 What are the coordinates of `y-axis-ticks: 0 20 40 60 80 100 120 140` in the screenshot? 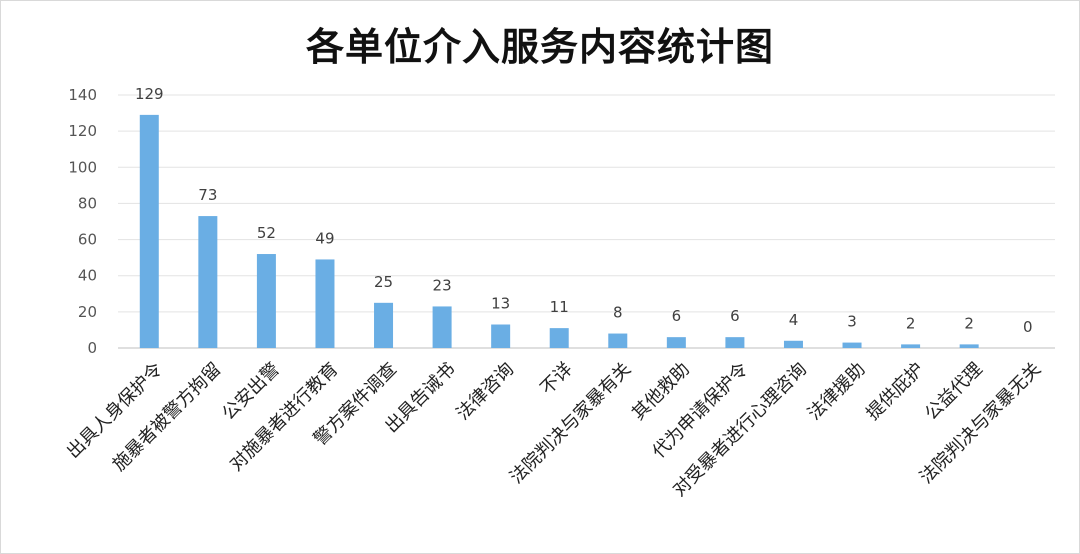 It's located at (82, 221).